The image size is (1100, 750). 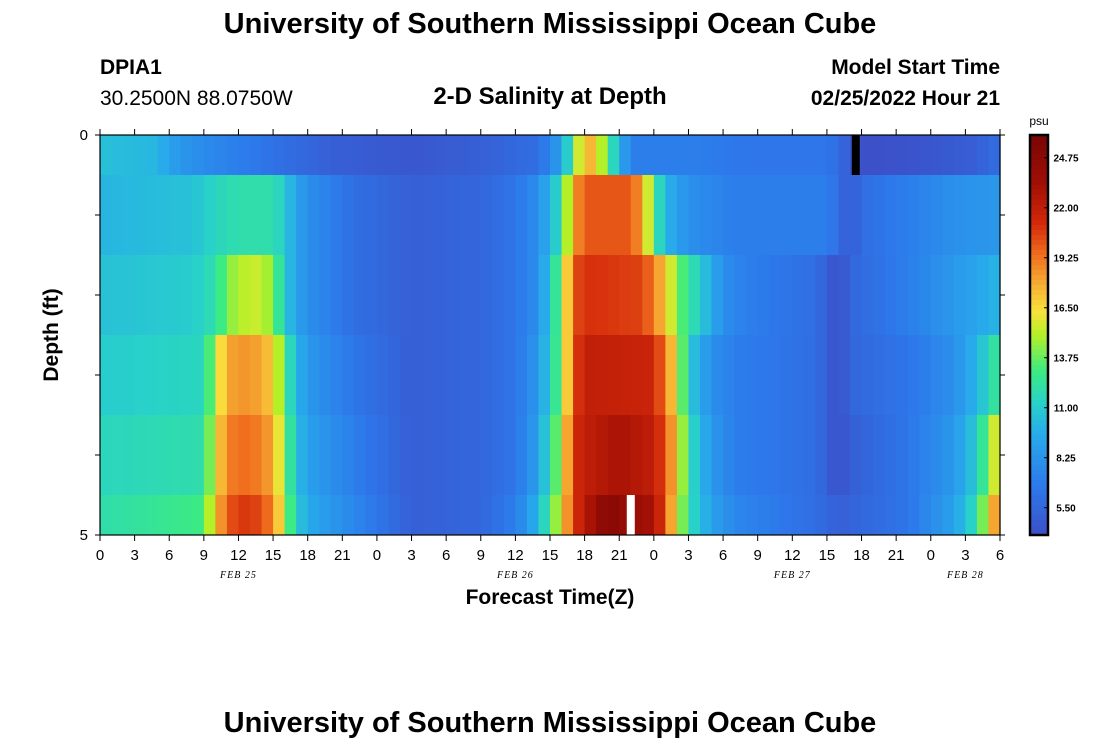 What do you see at coordinates (855, 155) in the screenshot?
I see `heatmap-gap` at bounding box center [855, 155].